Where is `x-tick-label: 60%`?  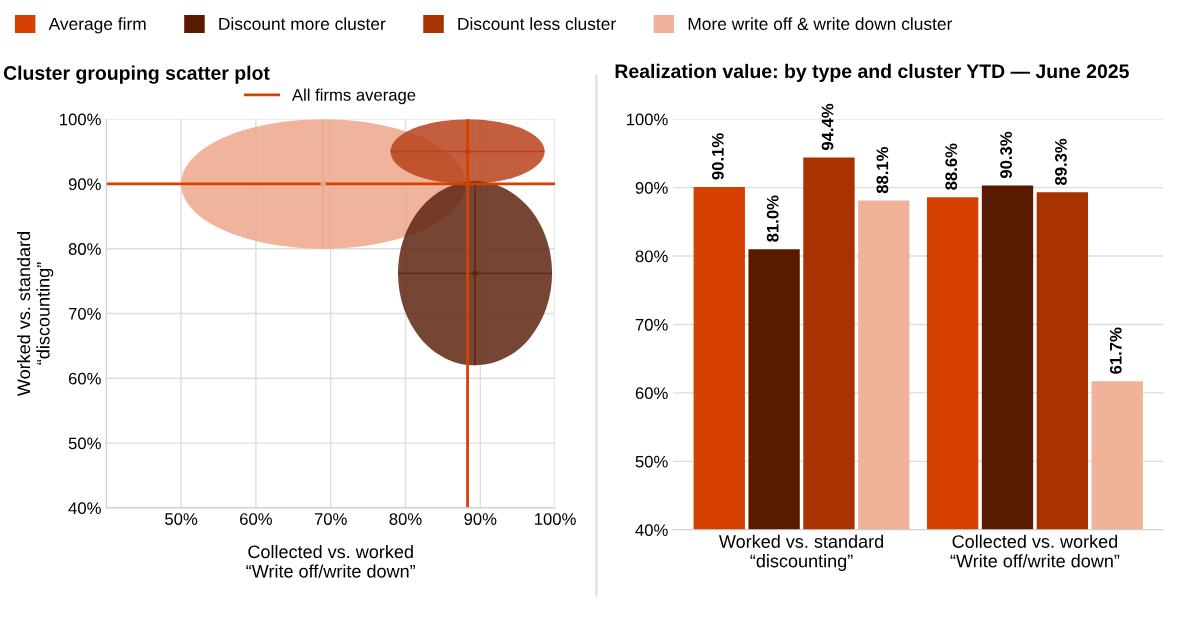
x-tick-label: 60% is located at coordinates (256, 519).